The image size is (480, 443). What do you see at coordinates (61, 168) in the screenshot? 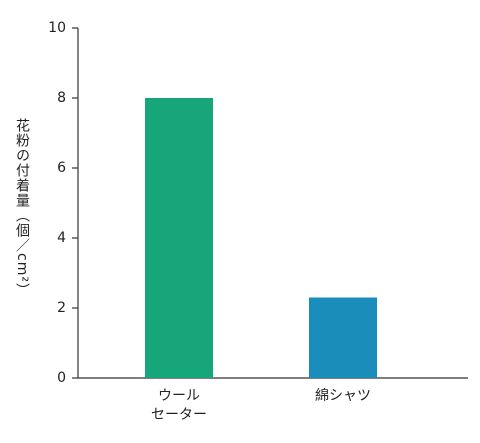
I see `y-tick-label: 6` at bounding box center [61, 168].